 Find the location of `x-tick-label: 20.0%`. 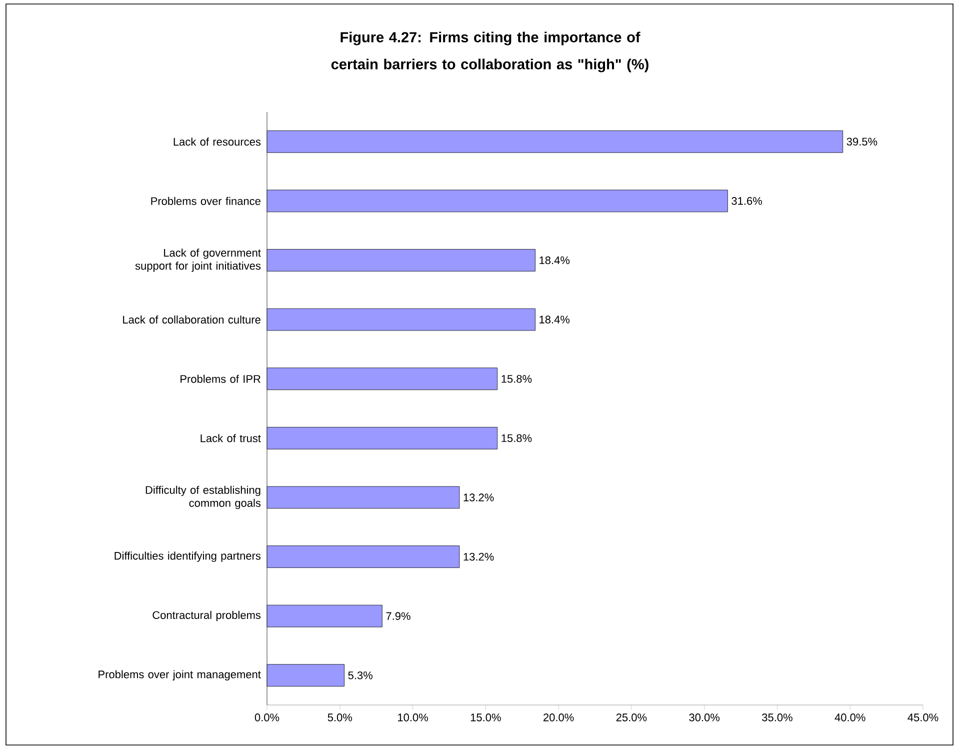

x-tick-label: 20.0% is located at coordinates (559, 718).